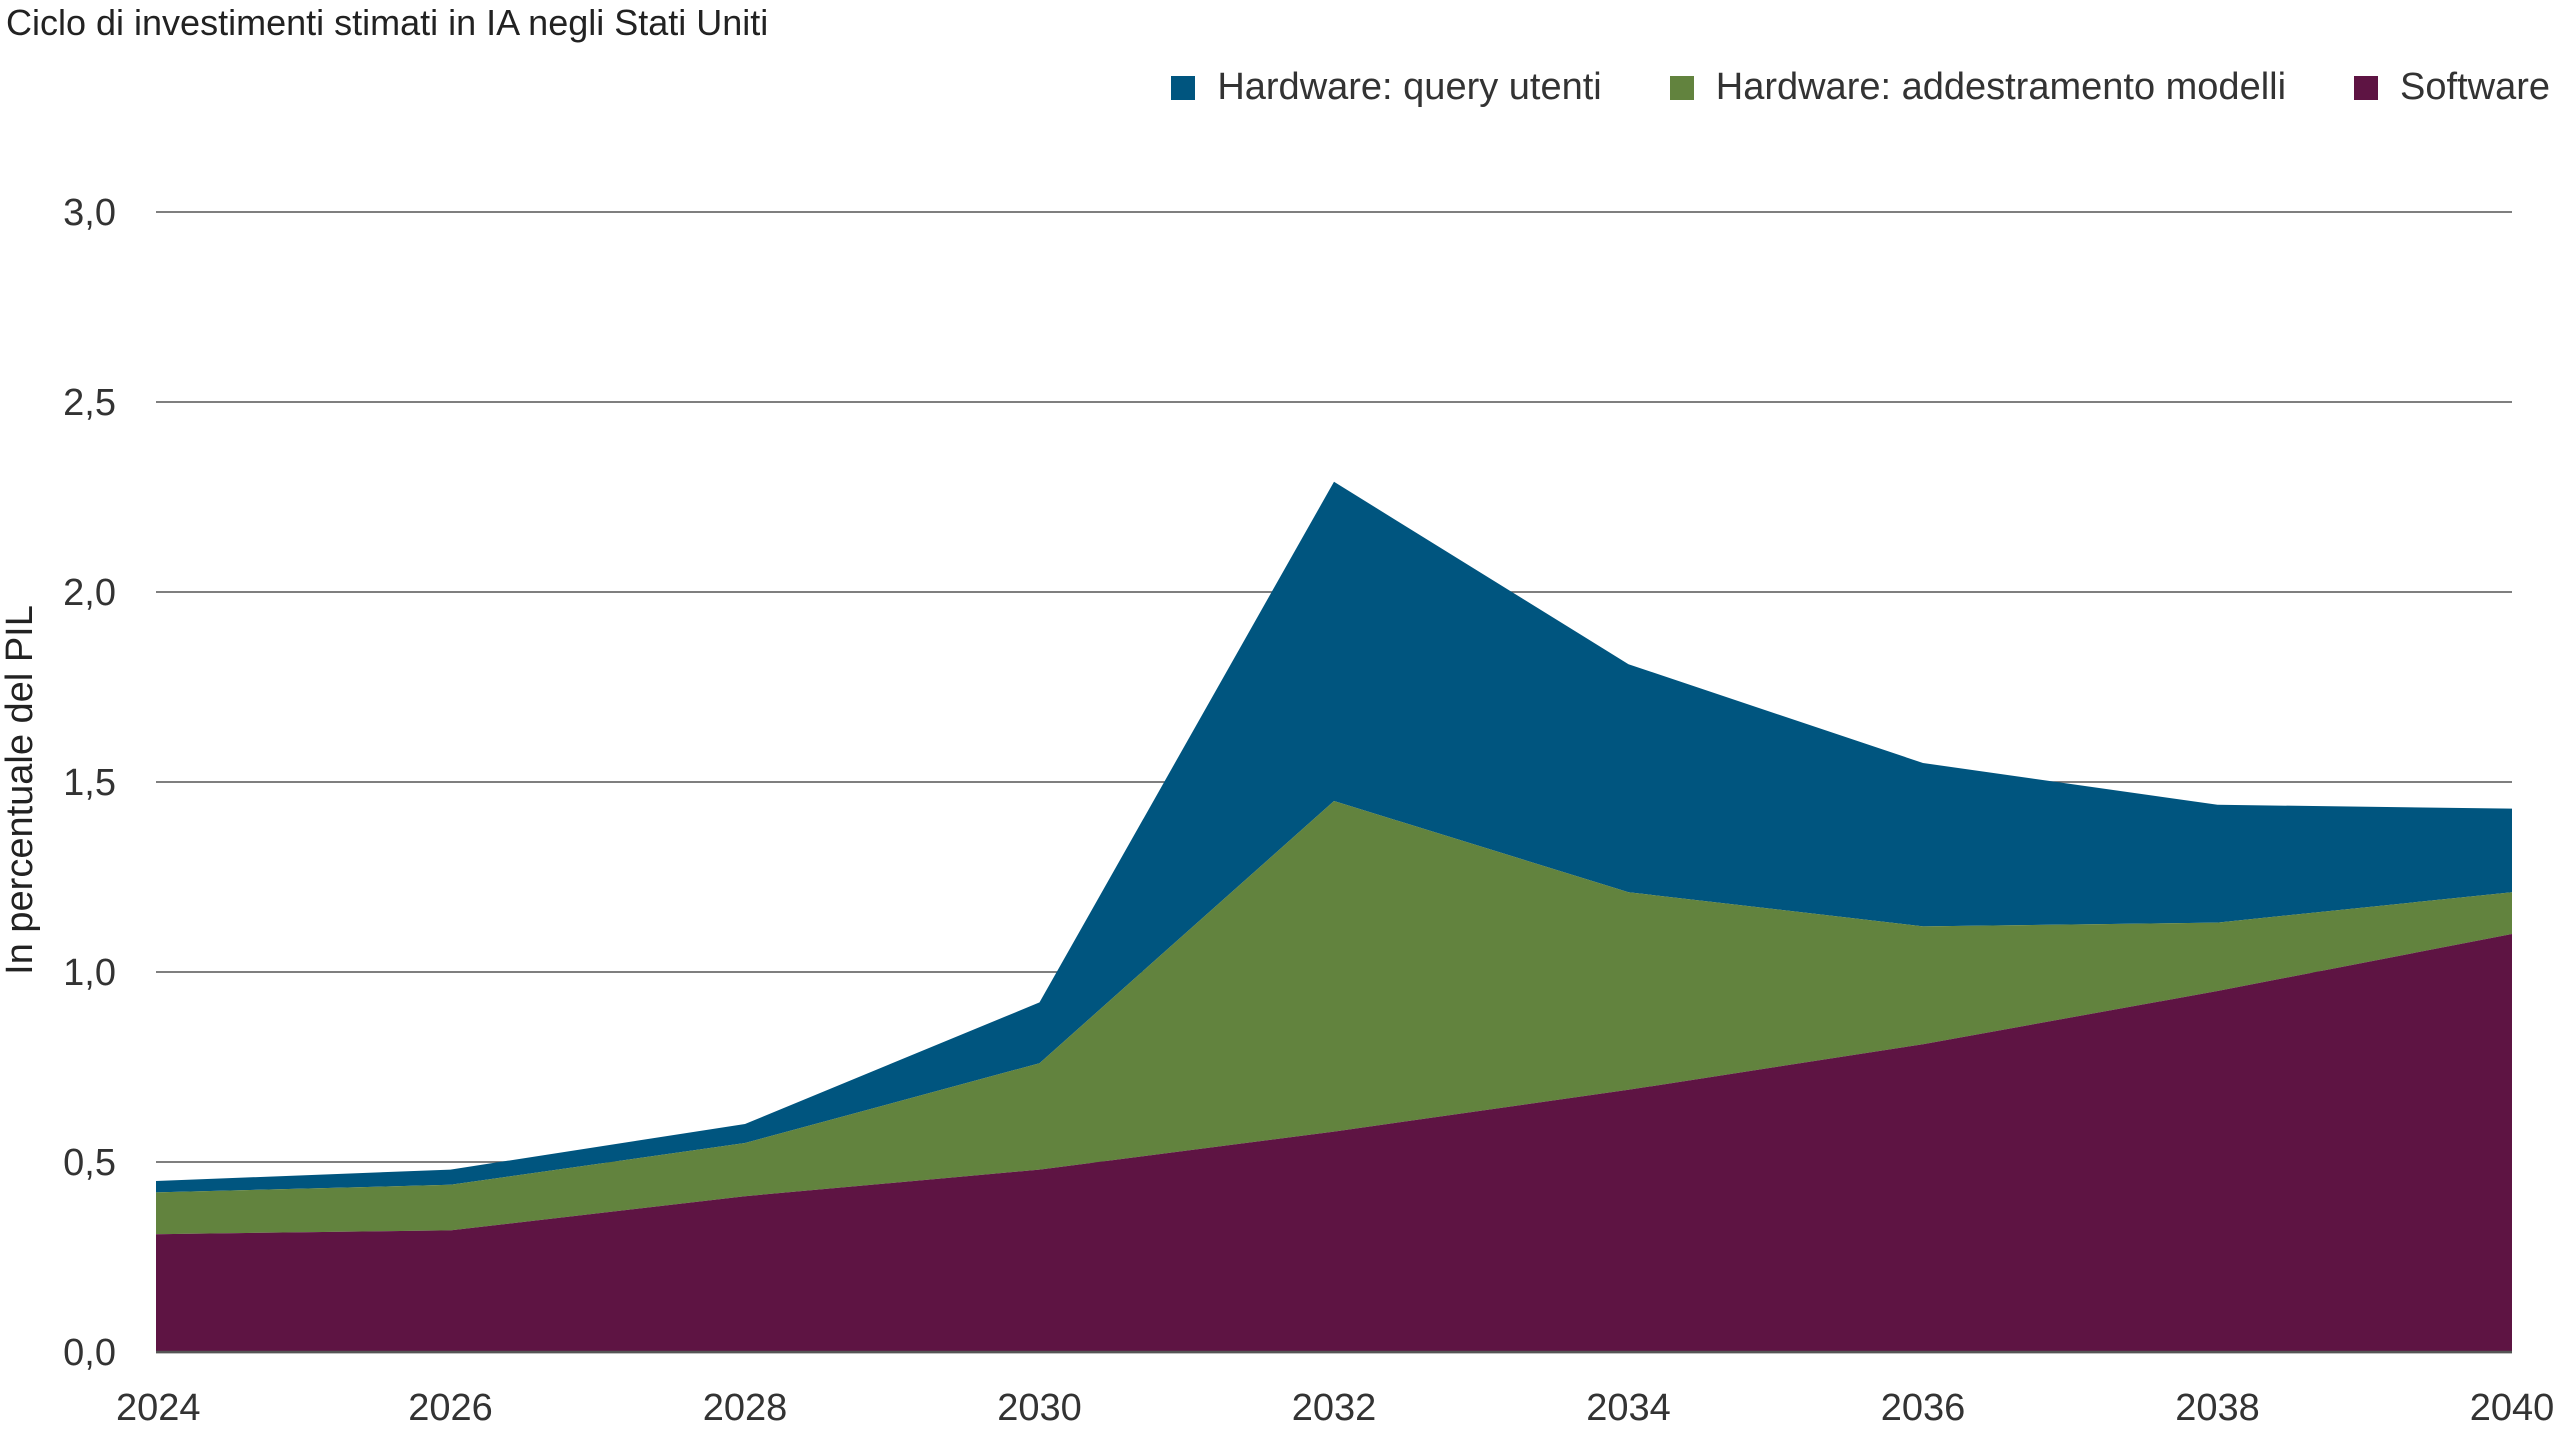 This screenshot has width=2560, height=1440. I want to click on legend-label-software: Software, so click(2475, 87).